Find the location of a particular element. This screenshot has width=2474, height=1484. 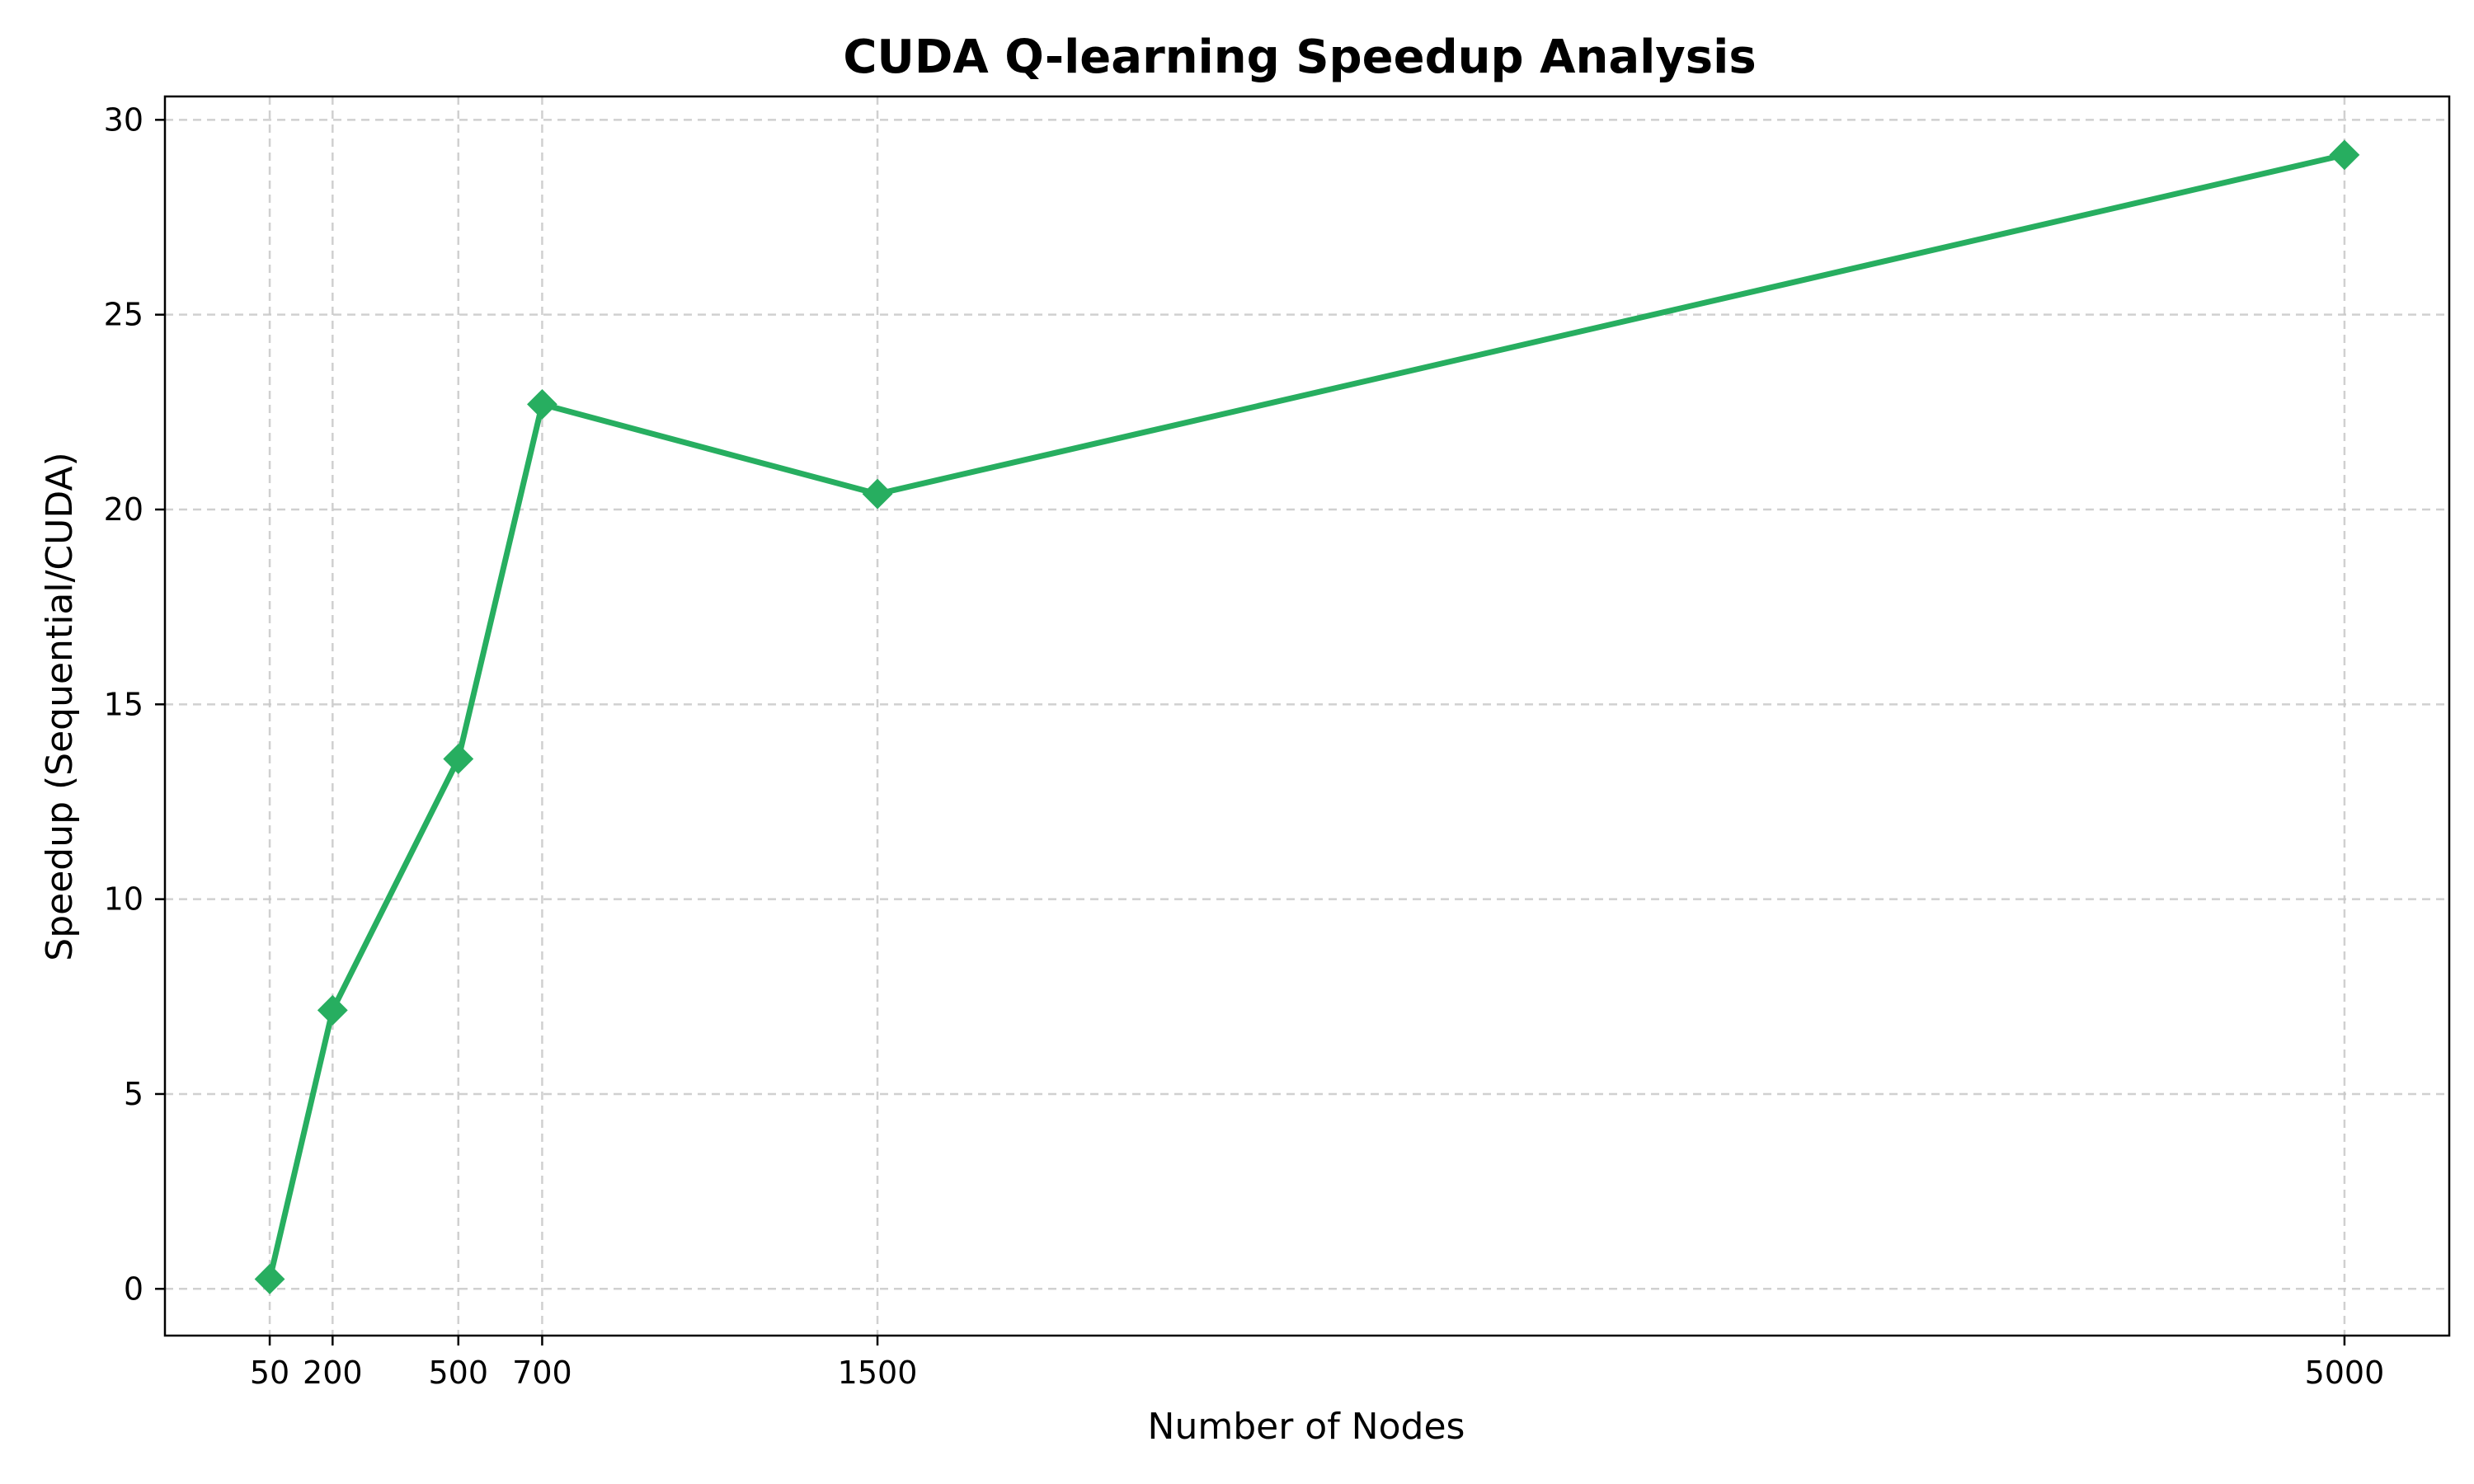

y-tick-label: 10 is located at coordinates (123, 899).